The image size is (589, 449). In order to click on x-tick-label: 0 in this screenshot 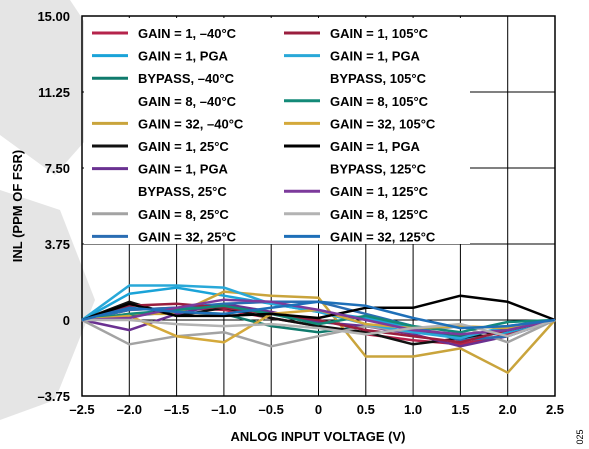, I will do `click(318, 409)`.